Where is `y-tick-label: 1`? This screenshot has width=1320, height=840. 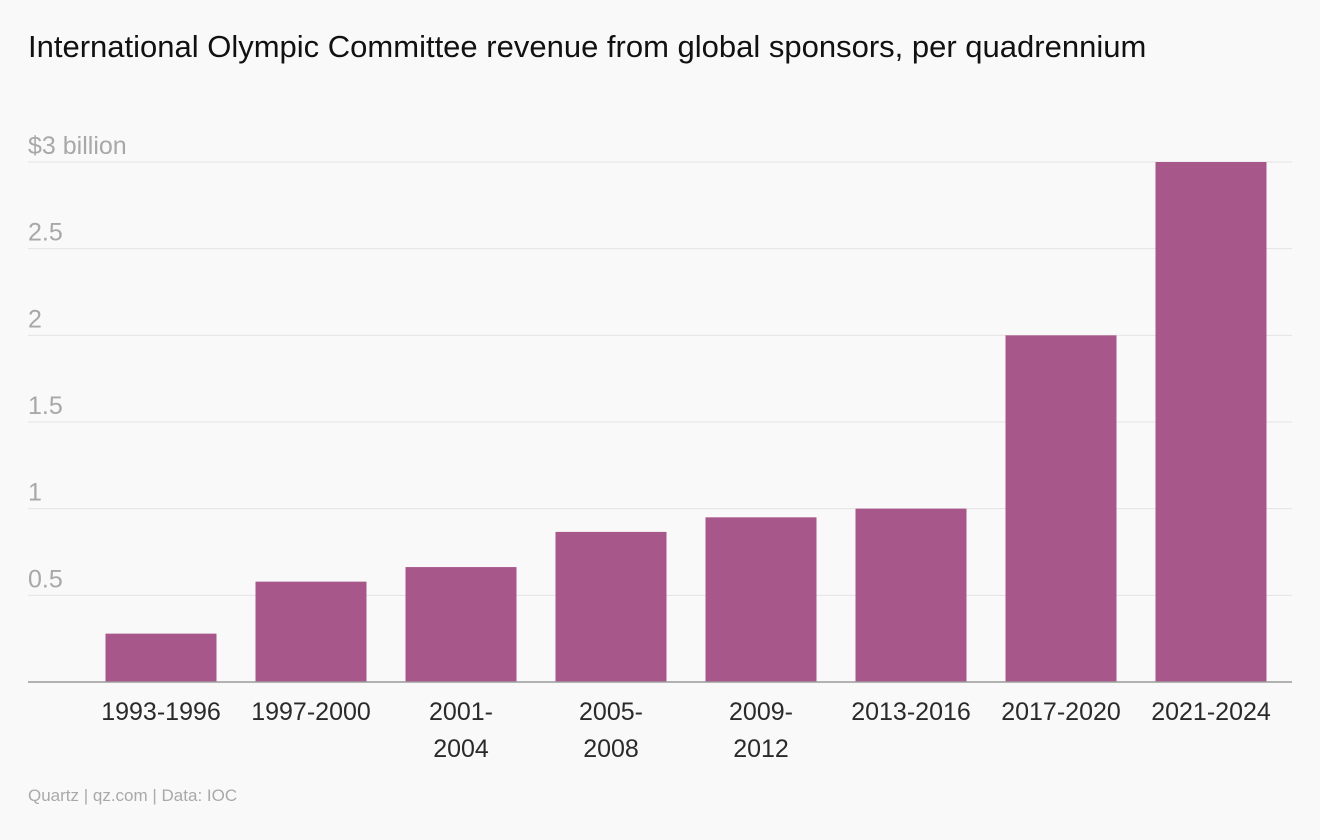 y-tick-label: 1 is located at coordinates (35, 493).